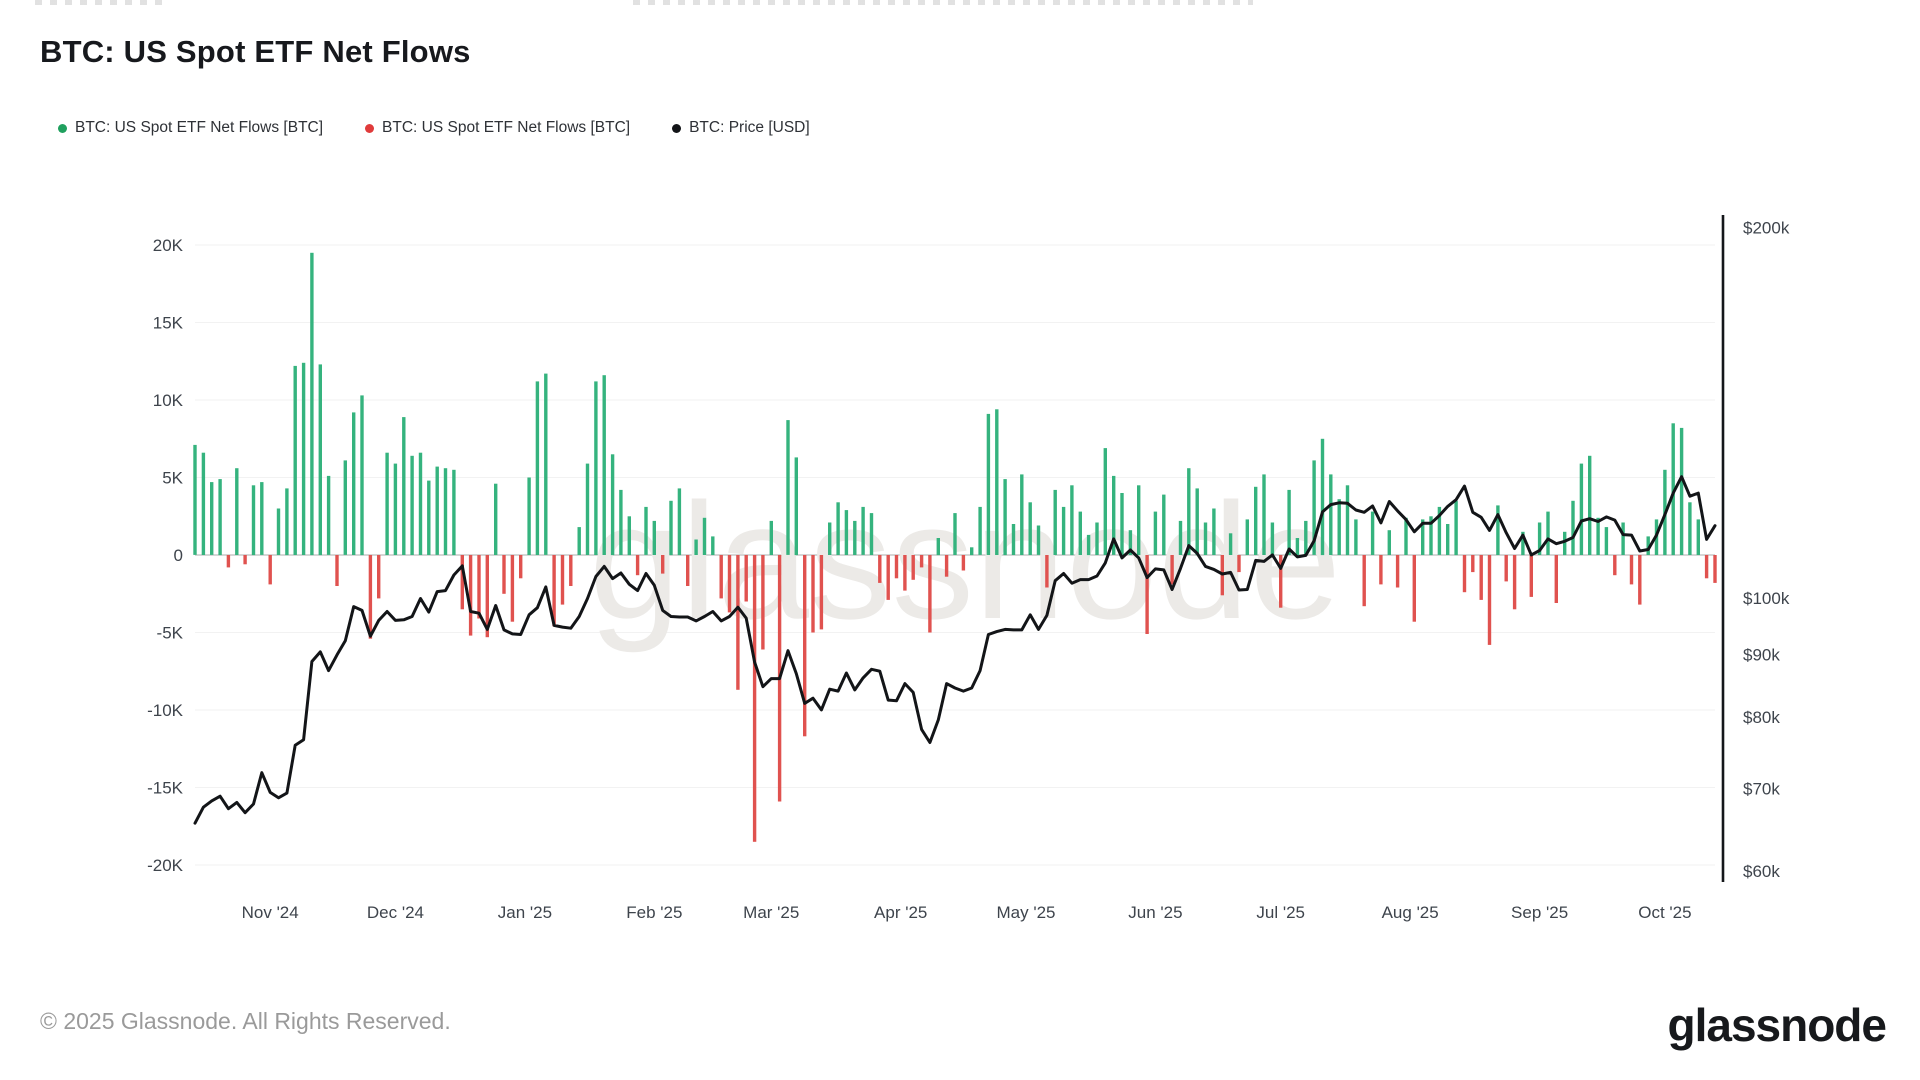 This screenshot has height=1080, width=1920. Describe the element at coordinates (190, 128) in the screenshot. I see `legend-item-inflows: BTC: US Spot ETF Net Flows [BTC]` at that location.